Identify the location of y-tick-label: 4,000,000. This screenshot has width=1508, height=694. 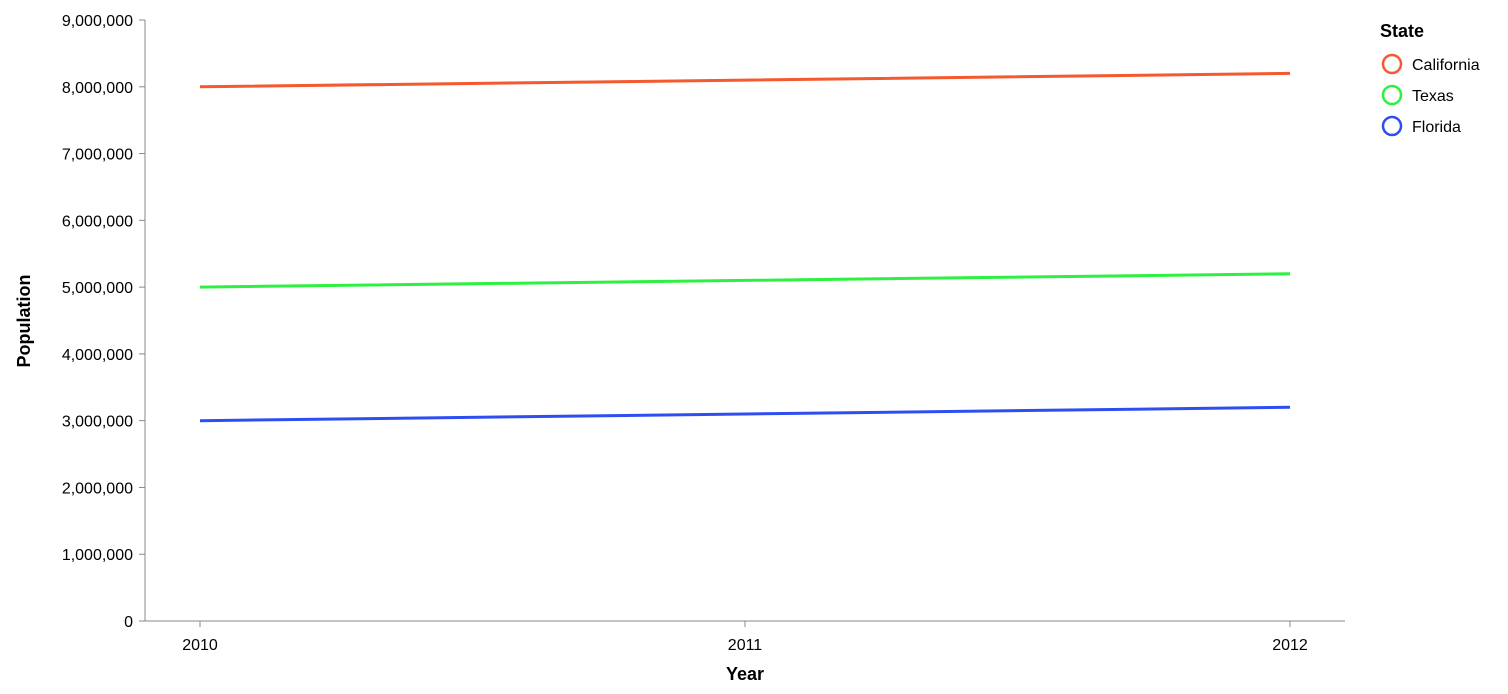
(97, 355).